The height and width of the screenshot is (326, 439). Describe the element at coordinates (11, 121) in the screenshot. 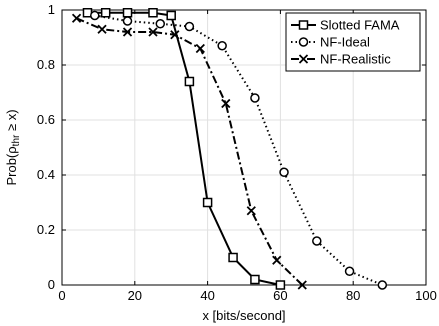

I see `y-label-suffix: ≥ x)` at that location.